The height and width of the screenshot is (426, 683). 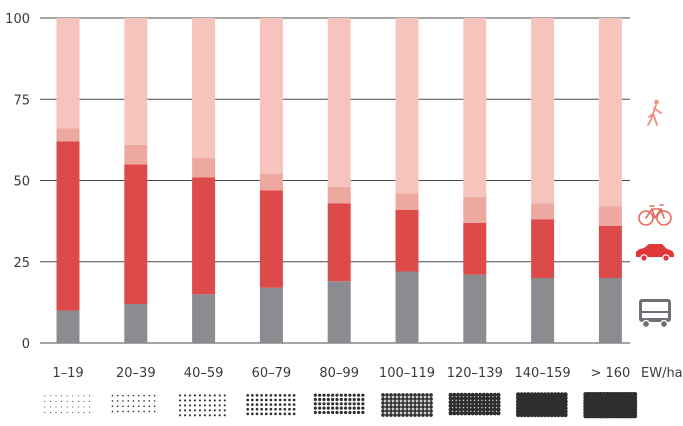 What do you see at coordinates (407, 373) in the screenshot?
I see `x-category-label: 100–119` at bounding box center [407, 373].